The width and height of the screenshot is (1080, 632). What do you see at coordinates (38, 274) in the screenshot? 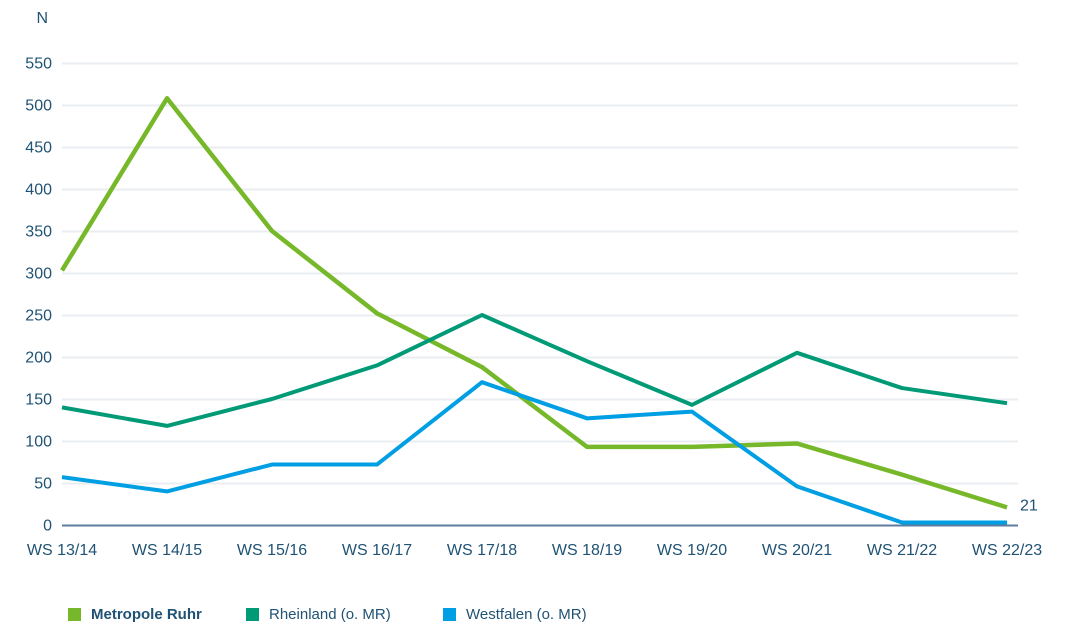
I see `y-tick-label: 300` at bounding box center [38, 274].